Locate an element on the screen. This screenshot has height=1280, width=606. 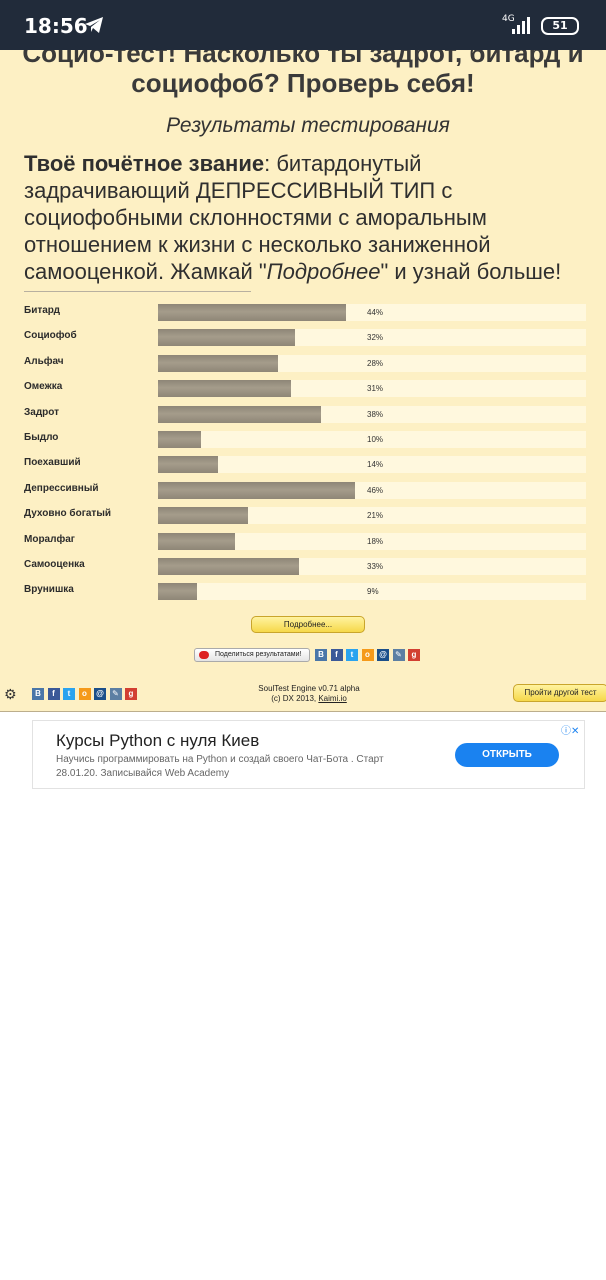
share-results-button: Поделиться результатами! is located at coordinates (252, 655).